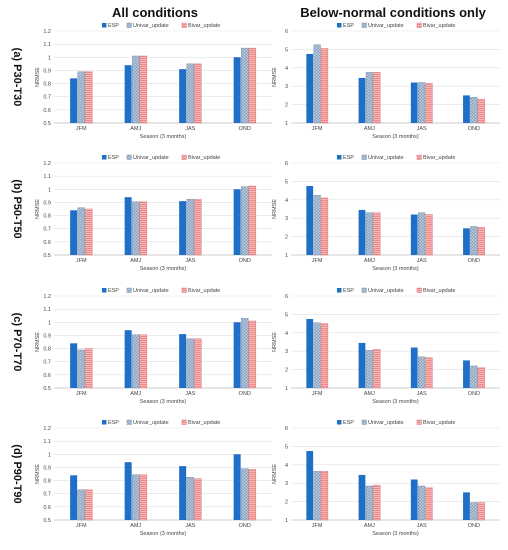 This screenshot has height=550, width=508. I want to click on y-tick-label: 0.6, so click(47, 111).